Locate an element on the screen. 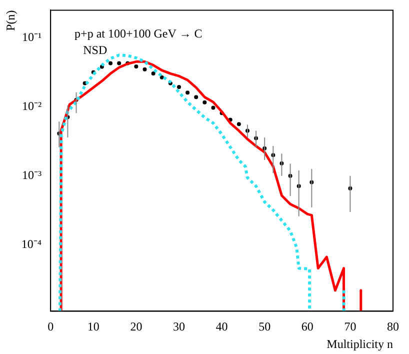 This screenshot has width=409, height=354. x-tick-label: 60 is located at coordinates (307, 327).